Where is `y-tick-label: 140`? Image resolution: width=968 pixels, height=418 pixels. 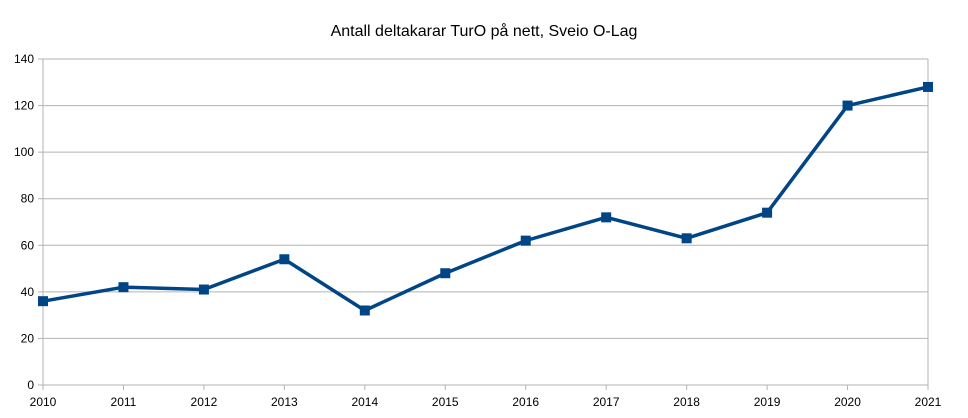 y-tick-label: 140 is located at coordinates (24, 59).